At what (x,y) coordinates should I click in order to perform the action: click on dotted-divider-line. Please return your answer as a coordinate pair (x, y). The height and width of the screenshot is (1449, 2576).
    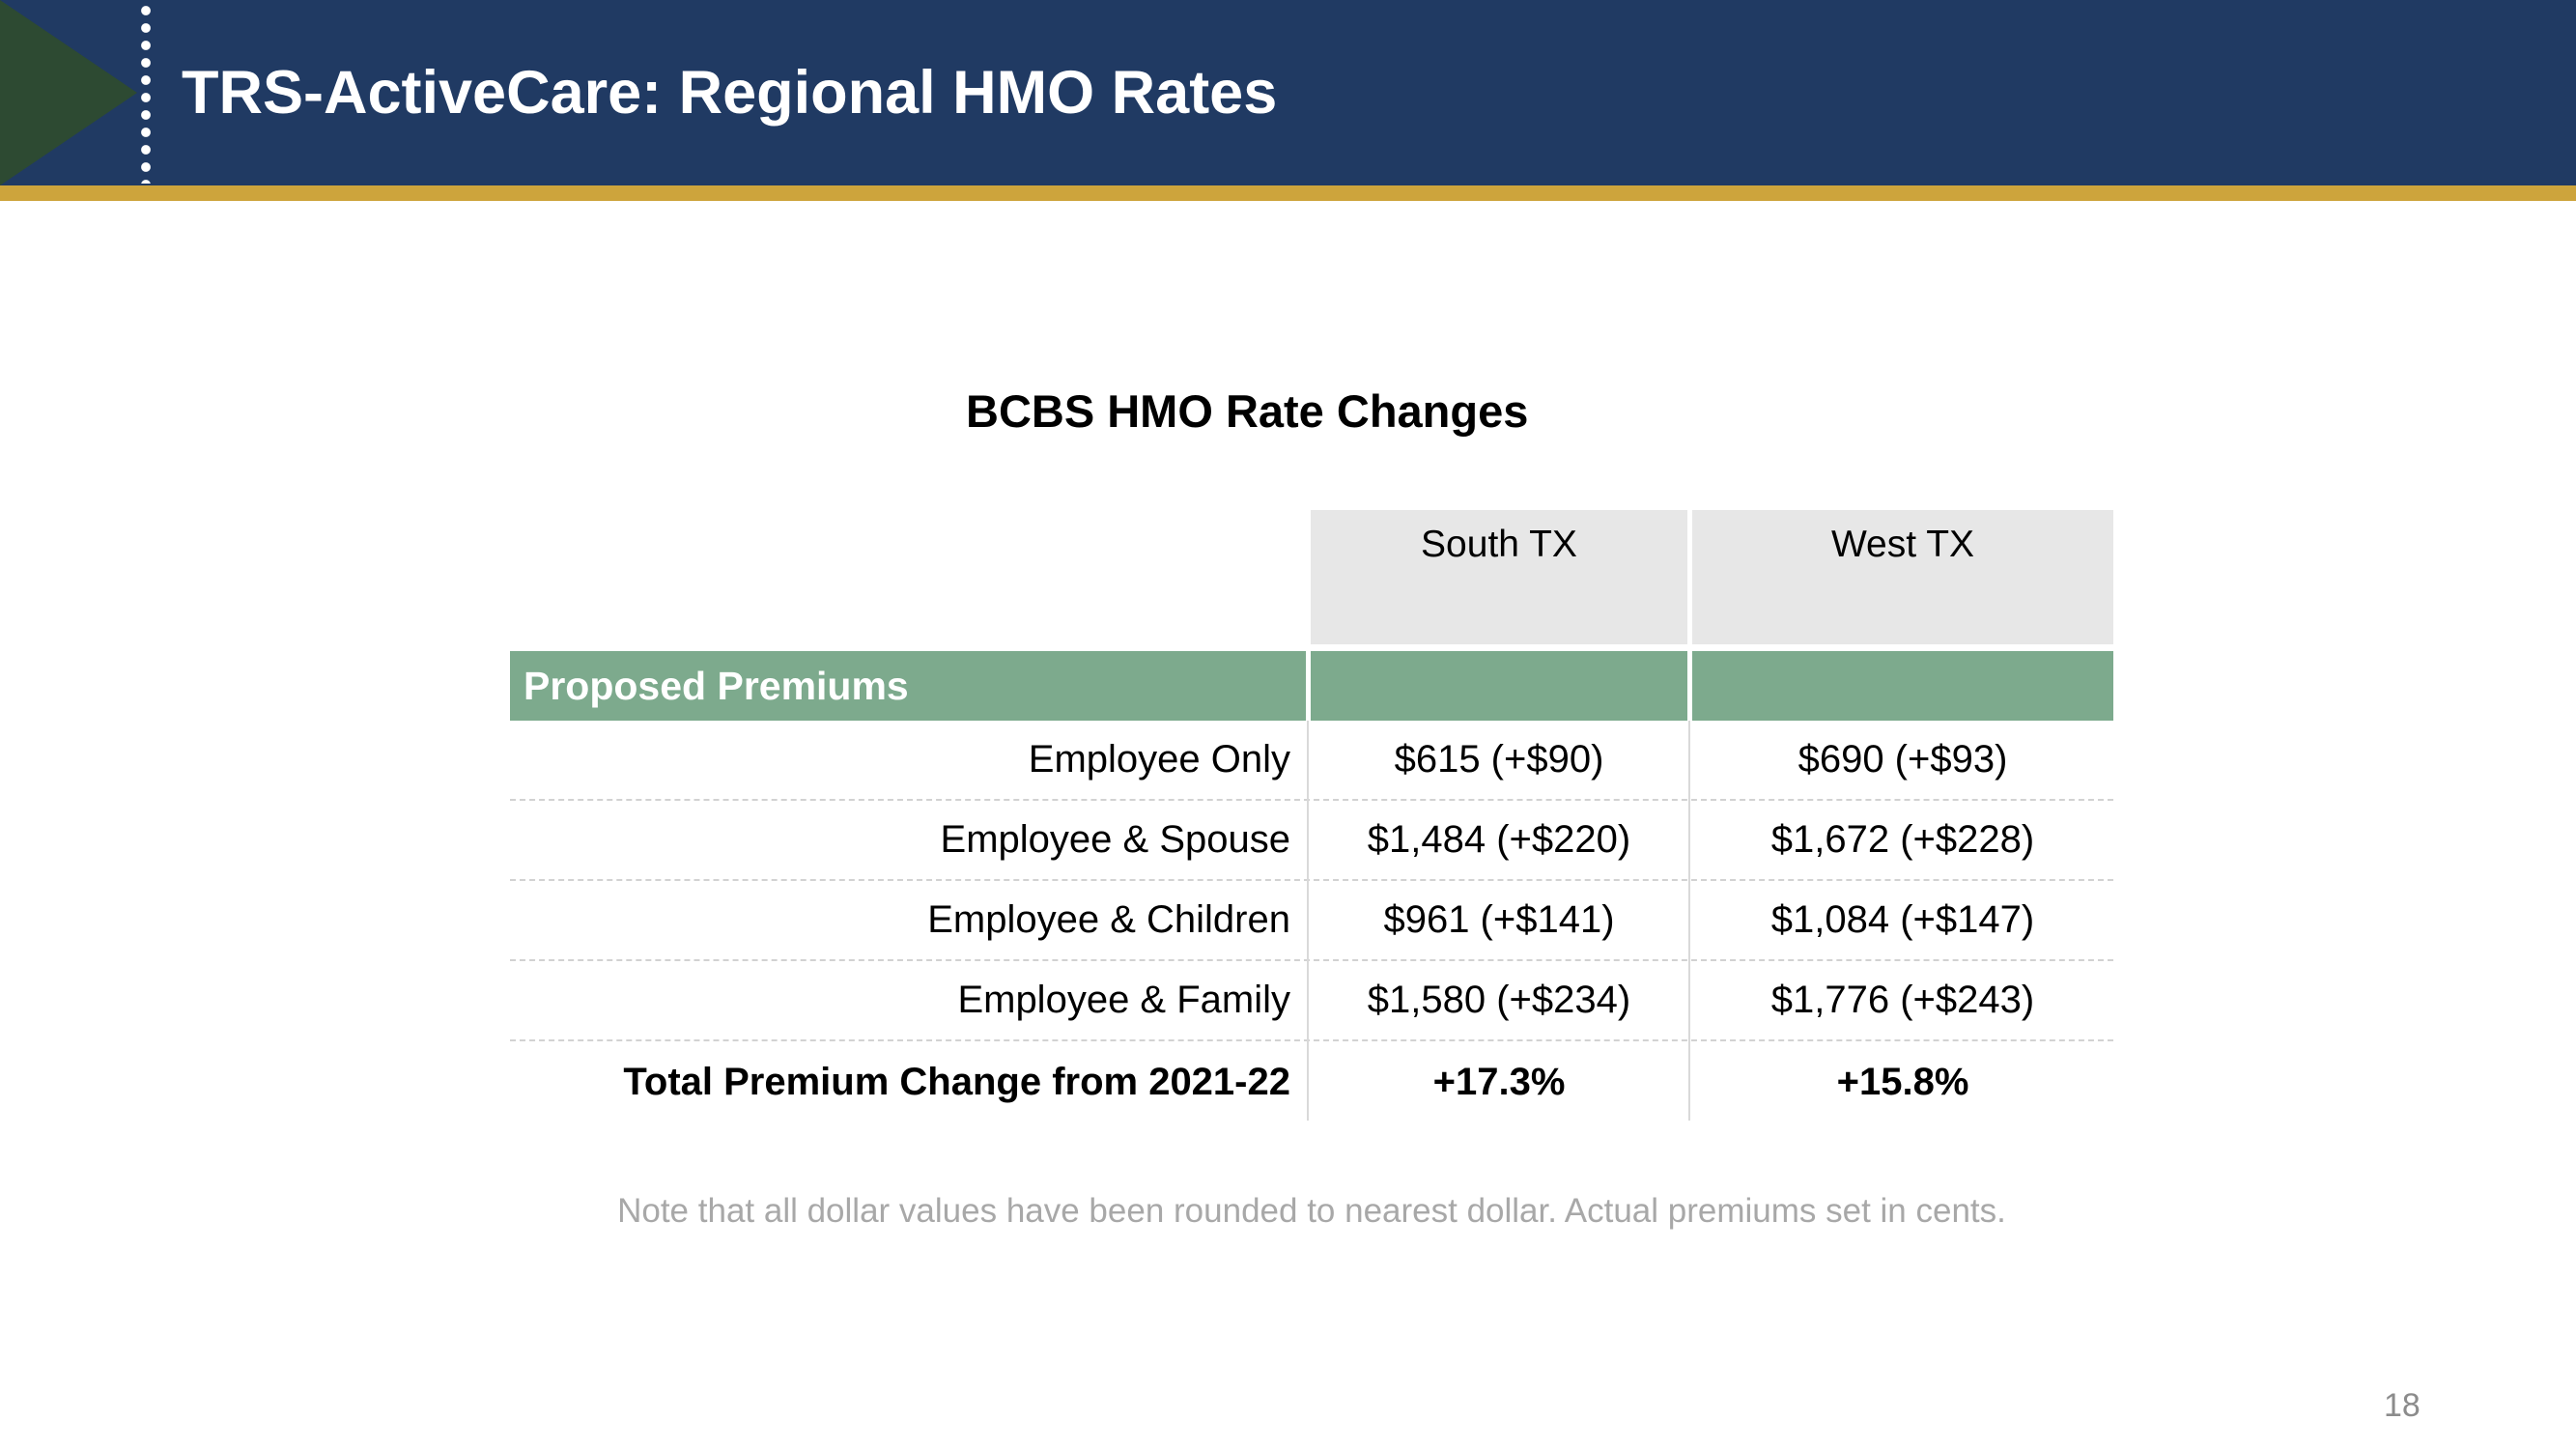
    Looking at the image, I should click on (146, 93).